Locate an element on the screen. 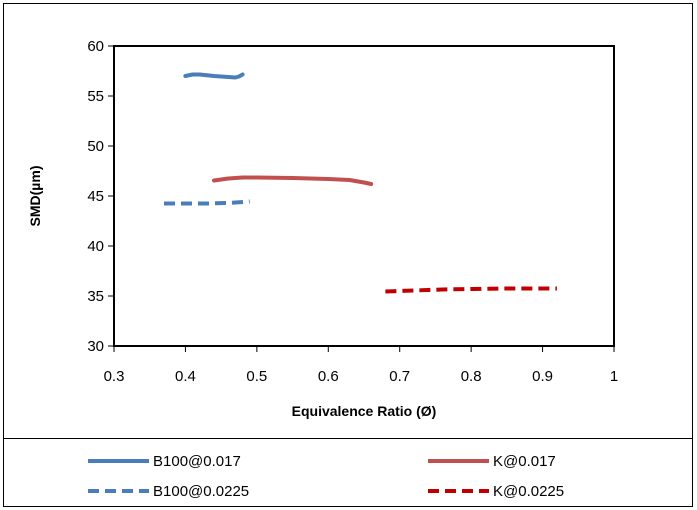 The width and height of the screenshot is (697, 510). x-tick-label: 0.4 is located at coordinates (185, 376).